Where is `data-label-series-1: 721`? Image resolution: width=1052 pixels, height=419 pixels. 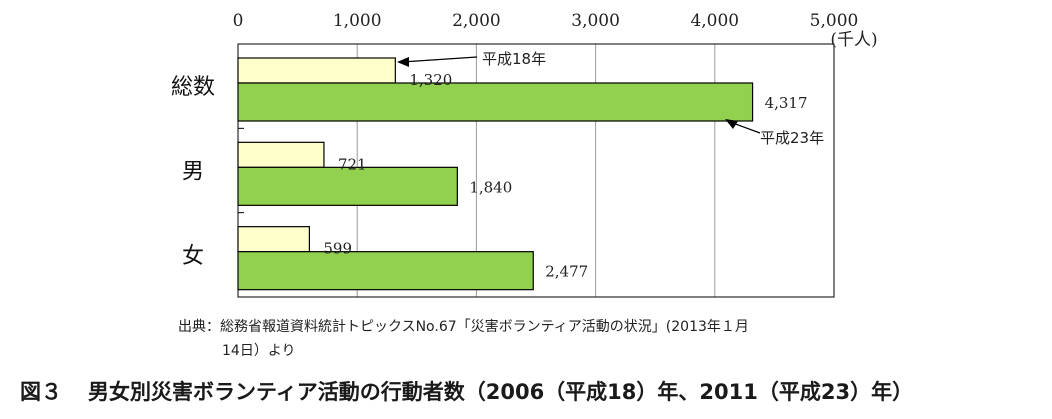 data-label-series-1: 721 is located at coordinates (352, 164).